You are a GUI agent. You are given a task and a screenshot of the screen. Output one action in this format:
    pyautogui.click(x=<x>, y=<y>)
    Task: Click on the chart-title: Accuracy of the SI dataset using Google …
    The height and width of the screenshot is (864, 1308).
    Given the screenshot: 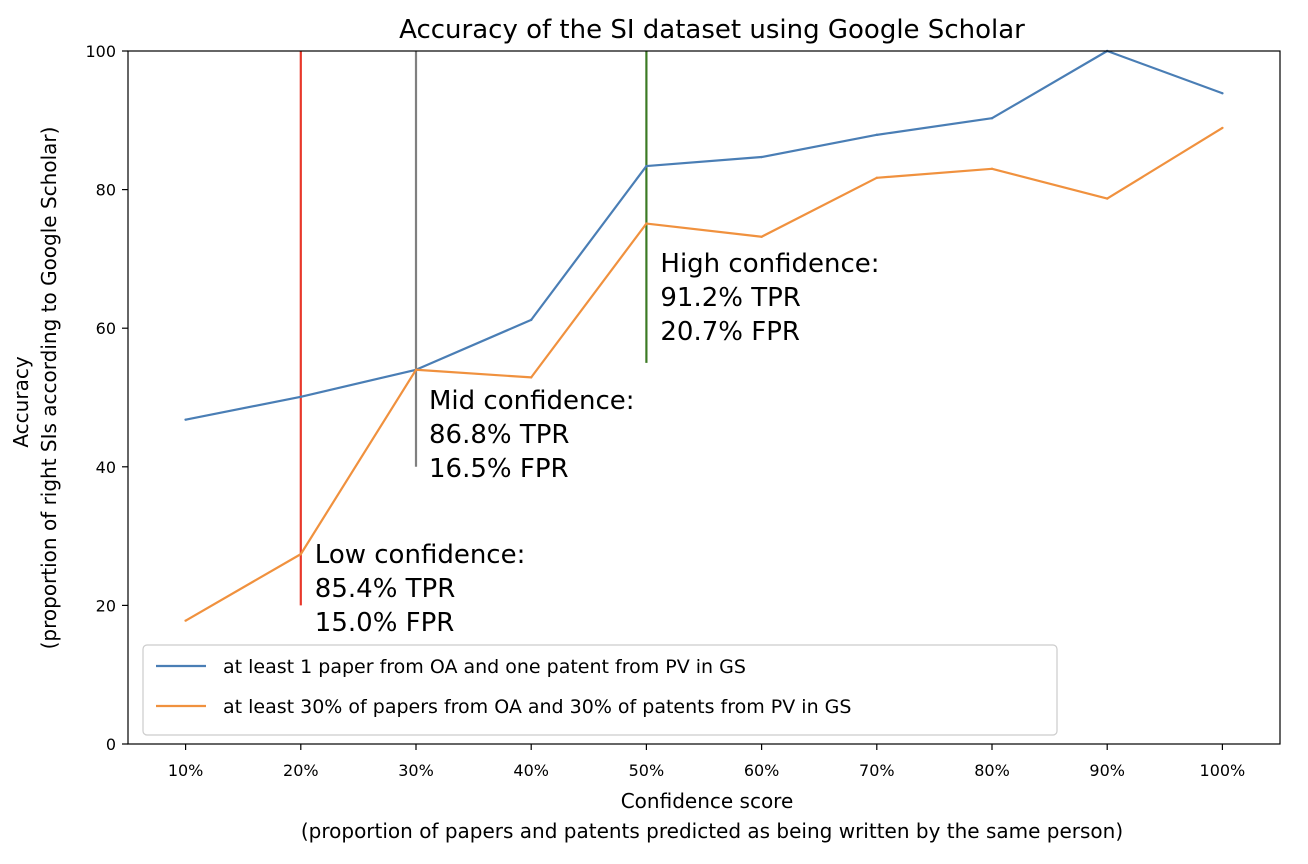 What is the action you would take?
    pyautogui.click(x=712, y=30)
    